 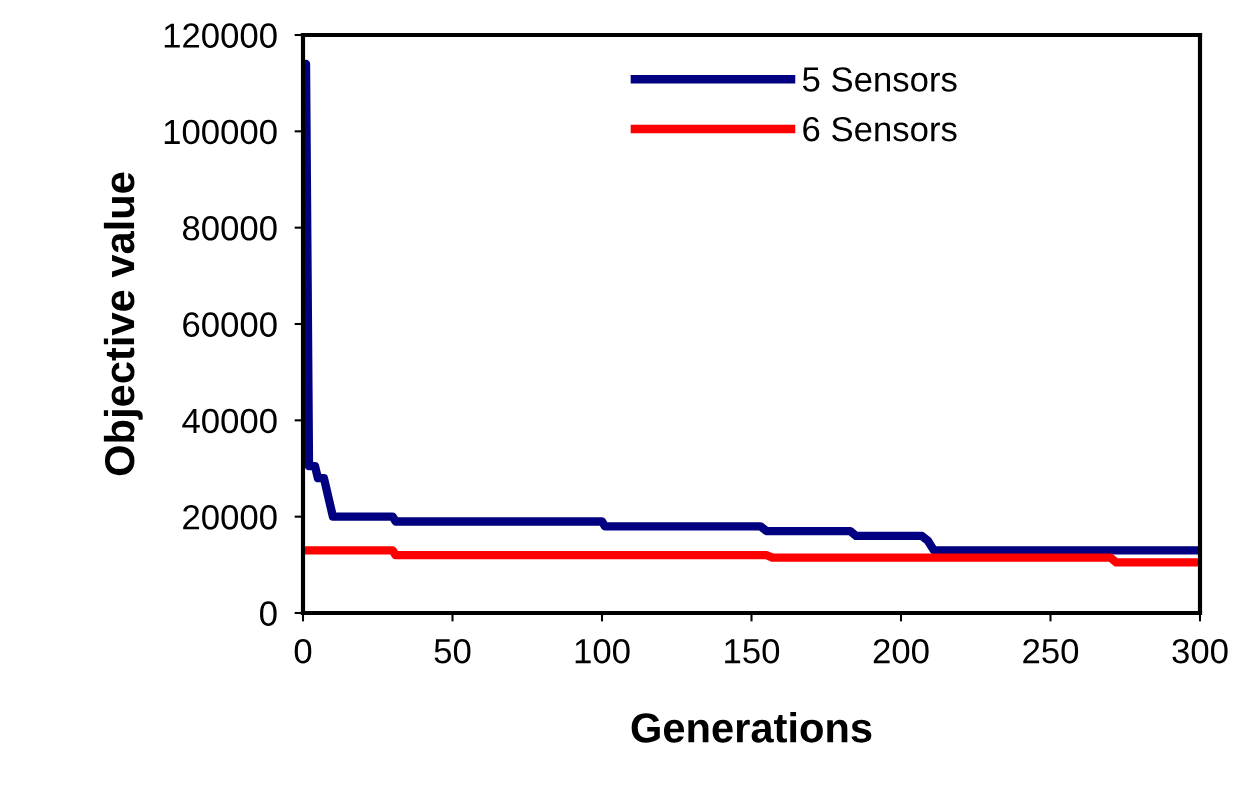 What do you see at coordinates (229, 421) in the screenshot?
I see `y-tick-label: 40000` at bounding box center [229, 421].